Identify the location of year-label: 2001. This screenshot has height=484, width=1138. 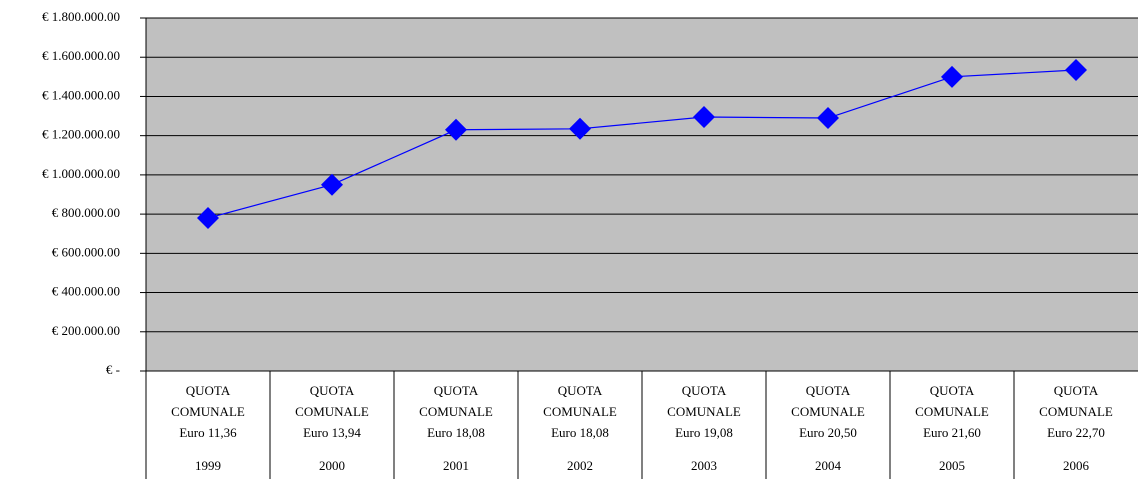
(456, 465).